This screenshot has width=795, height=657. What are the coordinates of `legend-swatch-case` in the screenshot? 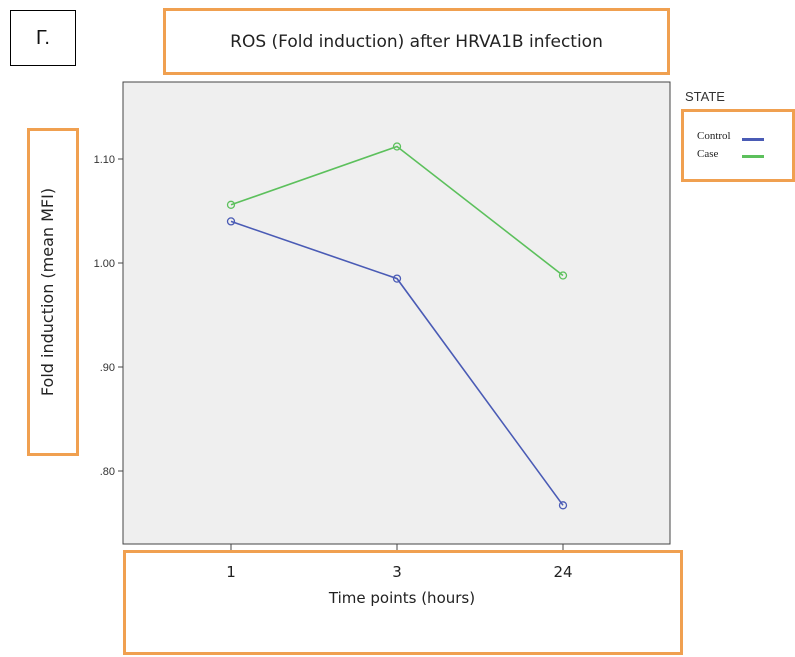 It's located at (753, 156).